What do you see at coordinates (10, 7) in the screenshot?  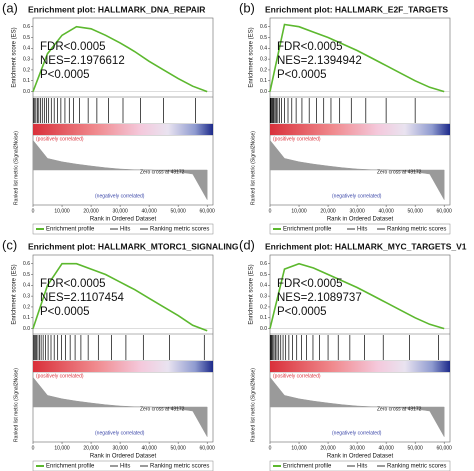 I see `panel-label: (a)` at bounding box center [10, 7].